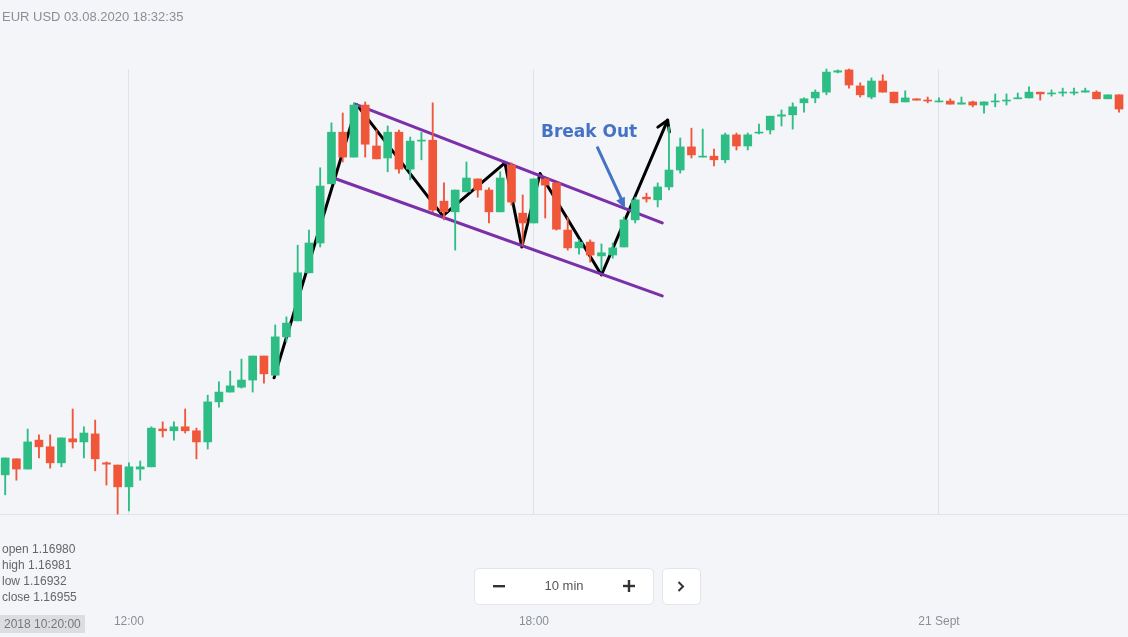 The width and height of the screenshot is (1128, 637). Describe the element at coordinates (37, 565) in the screenshot. I see `text: high 1.16981` at that location.